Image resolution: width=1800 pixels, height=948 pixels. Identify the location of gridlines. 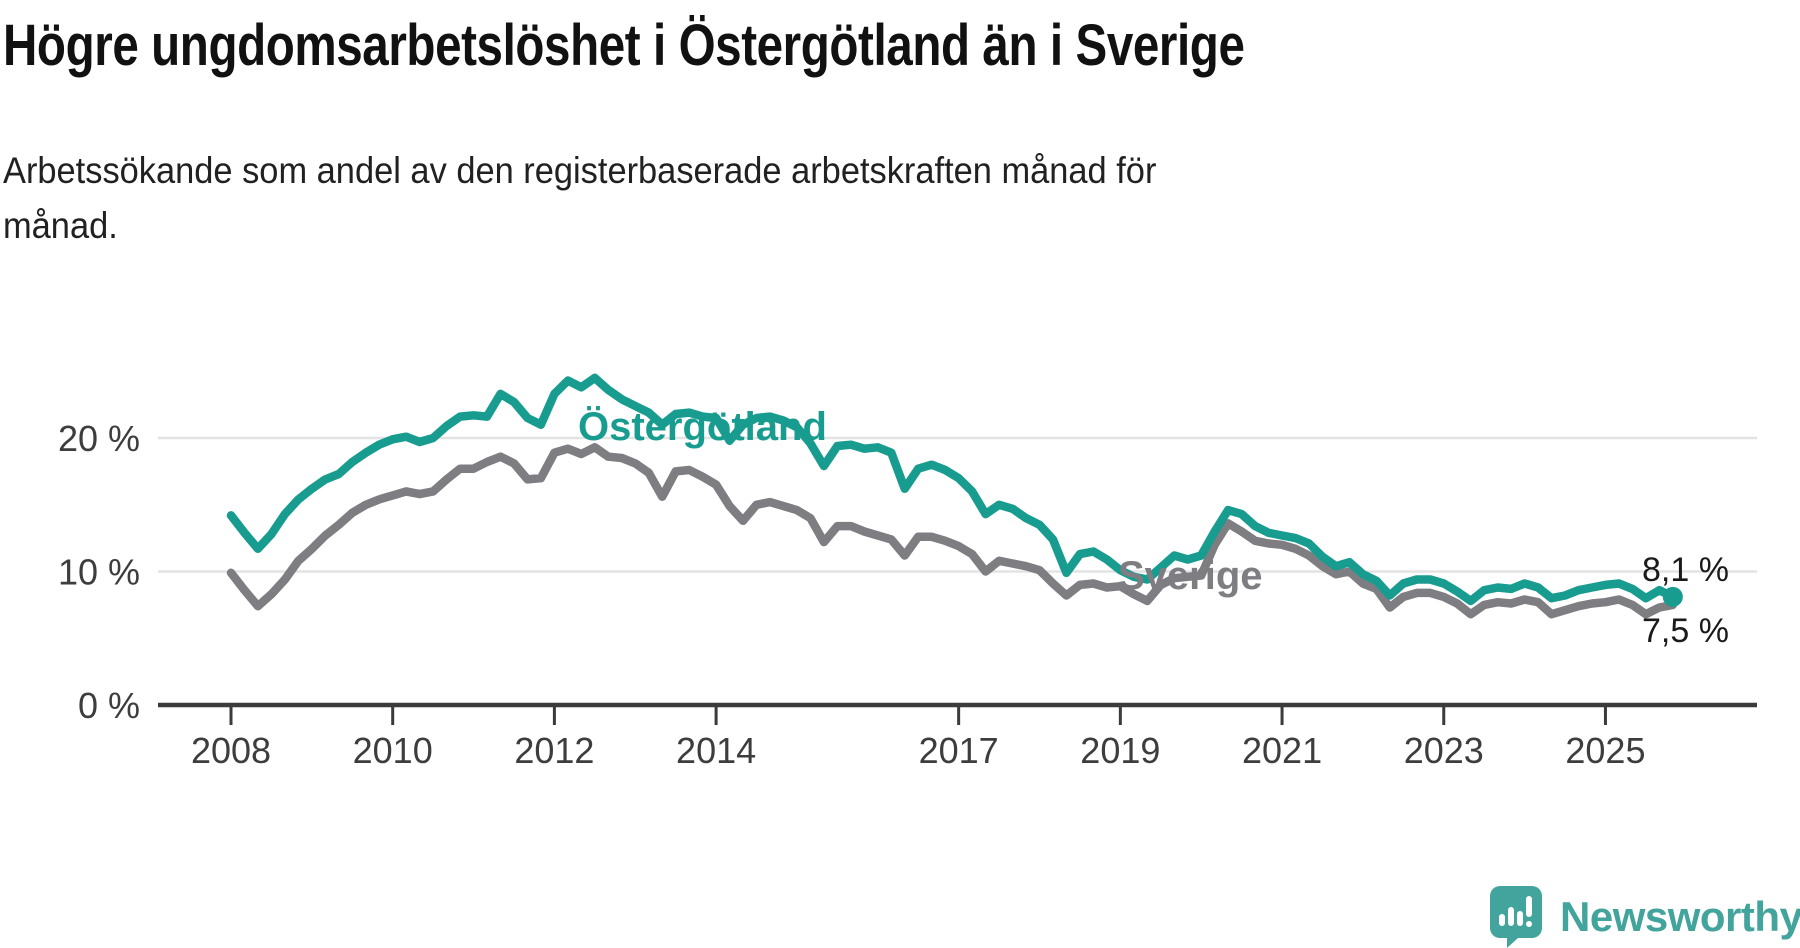
(957, 504).